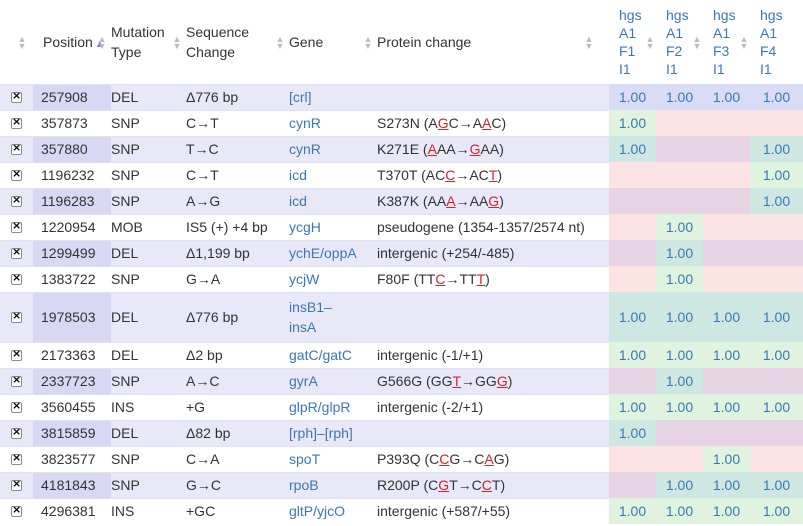  What do you see at coordinates (303, 381) in the screenshot?
I see `gene-link: gyrA` at bounding box center [303, 381].